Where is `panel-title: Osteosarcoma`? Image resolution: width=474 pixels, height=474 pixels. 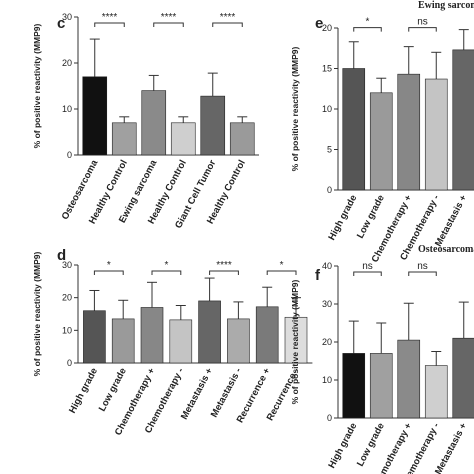
panel-title: Osteosarcoma is located at coordinates (446, 249).